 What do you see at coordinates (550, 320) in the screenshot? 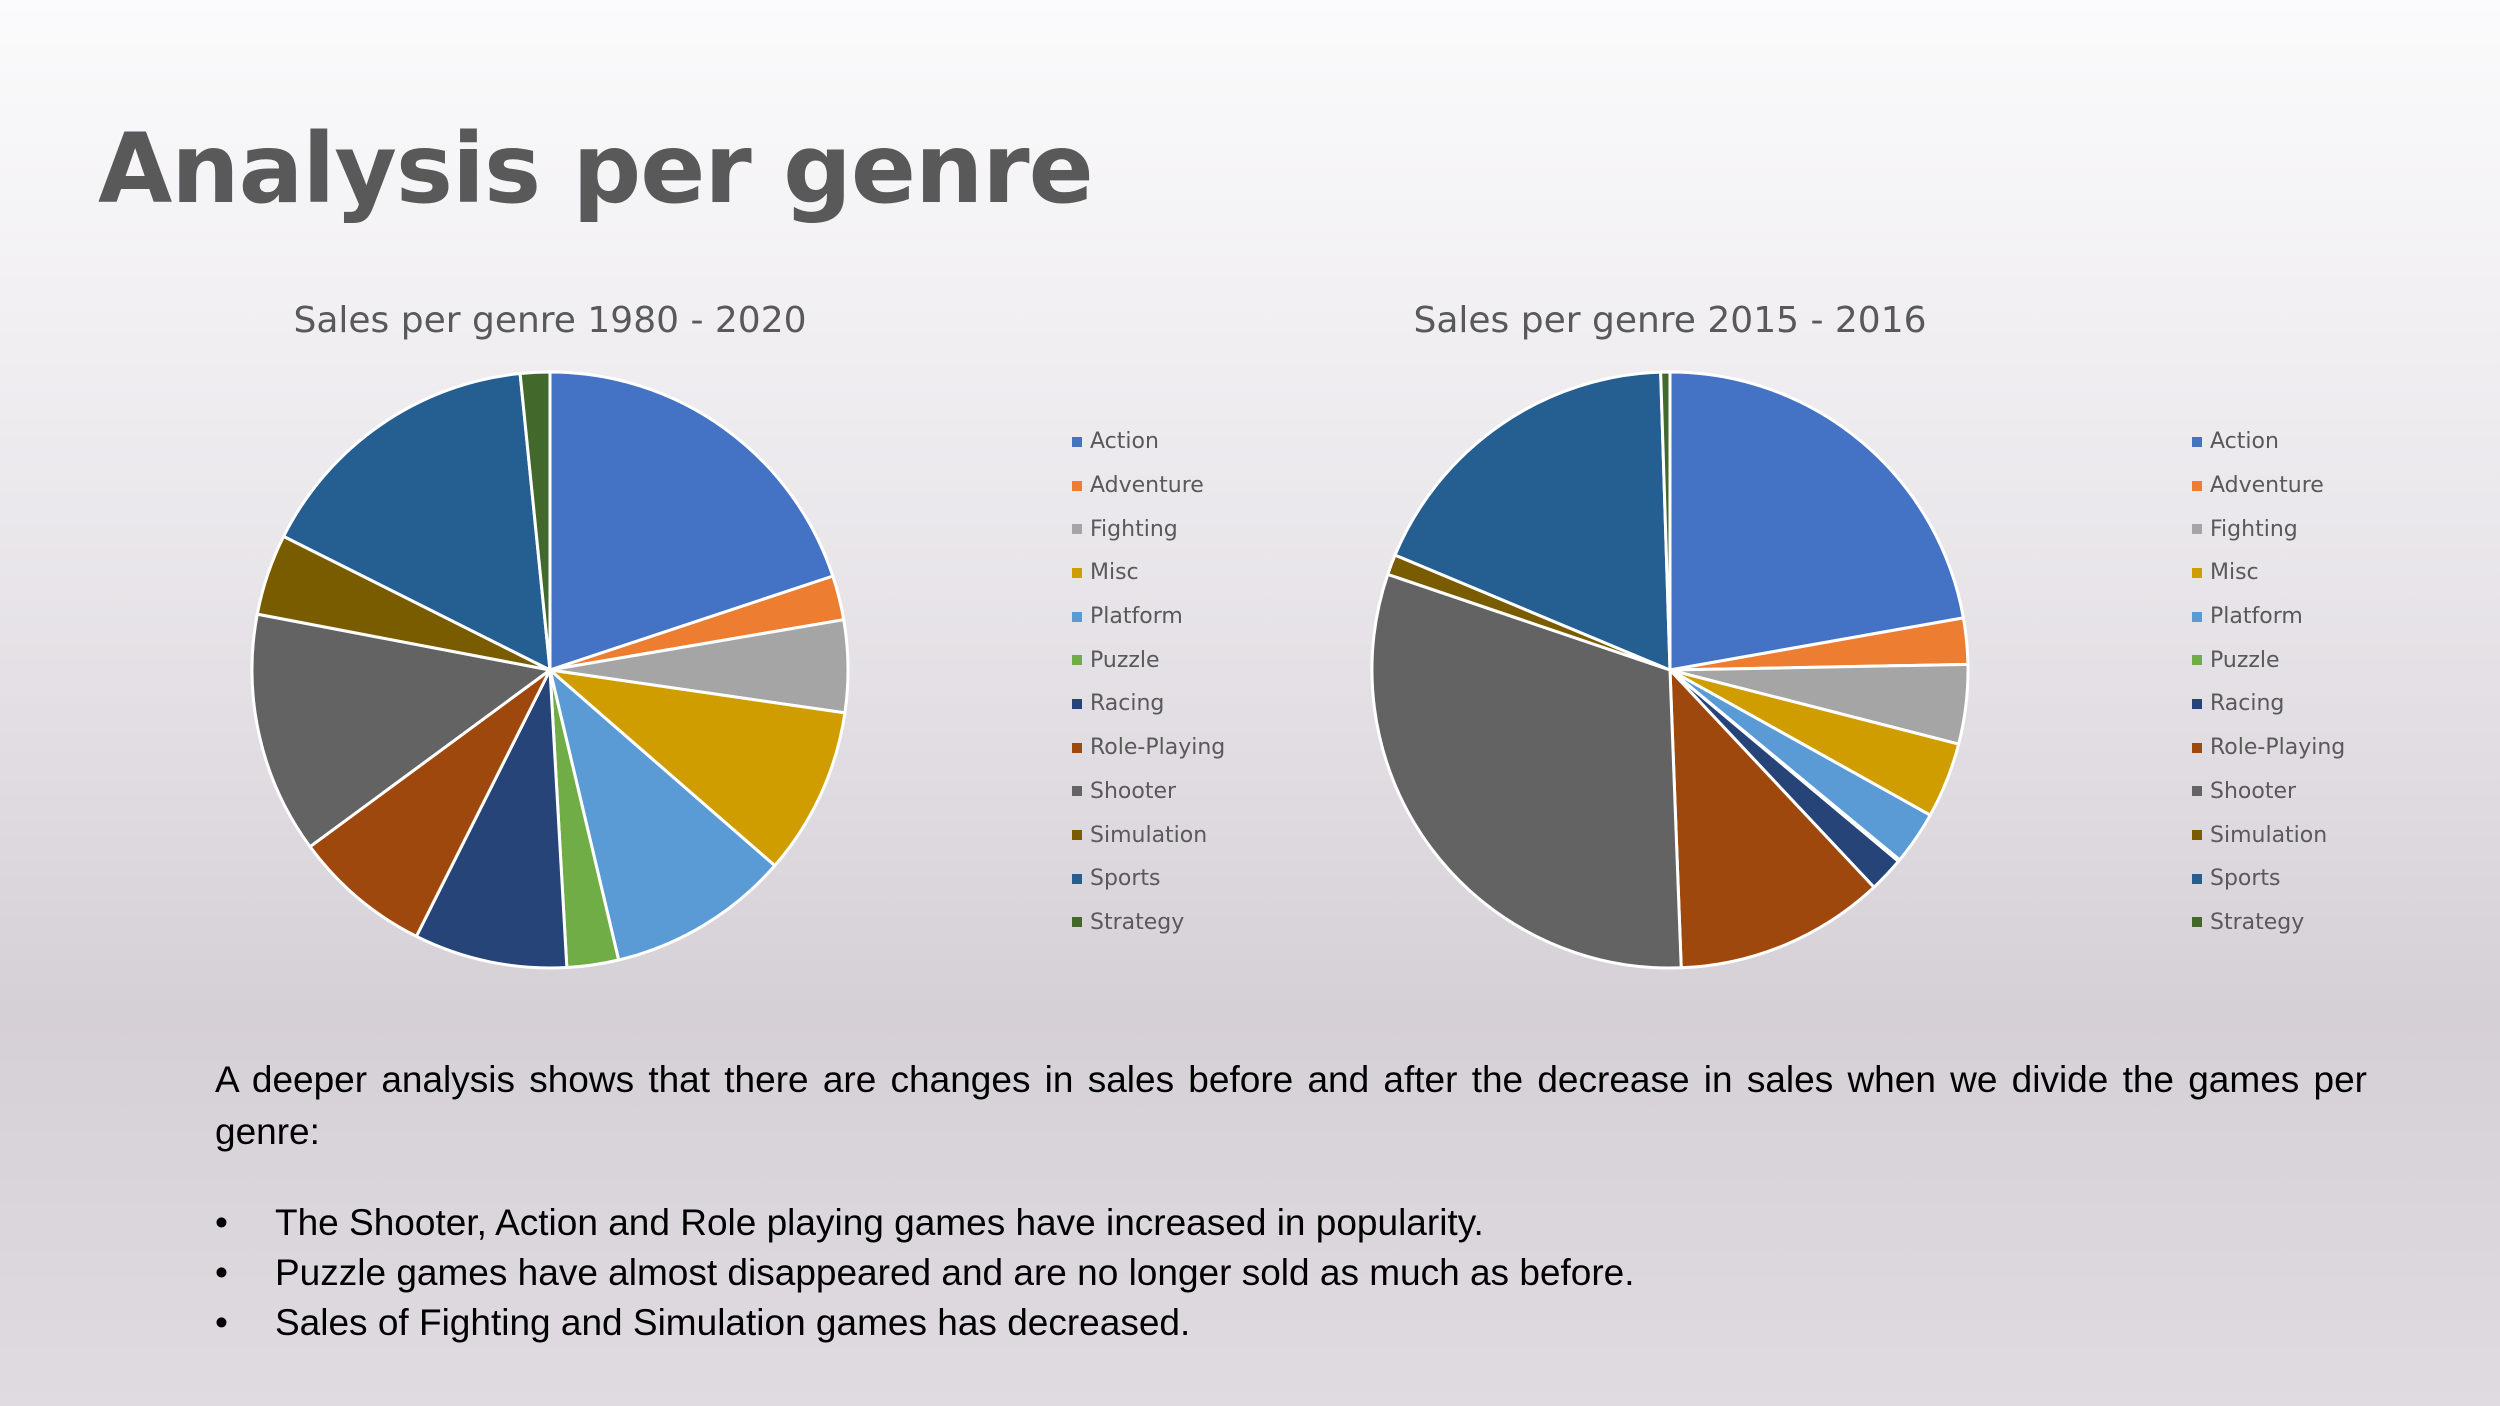
I see `chart-title: Sales per genre 1980 - 2020` at bounding box center [550, 320].